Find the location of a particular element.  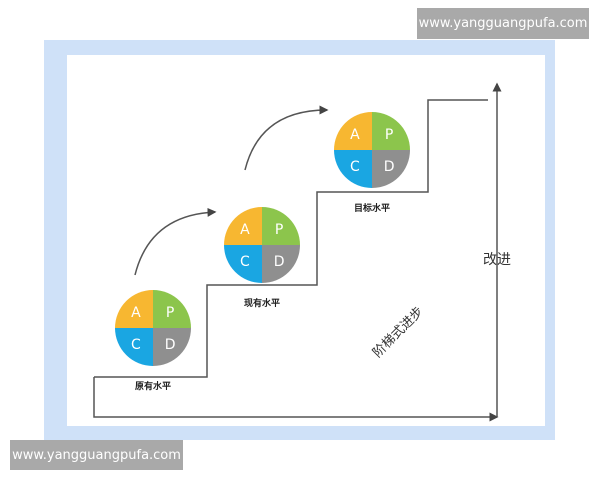

watermark-top: www.yangguangpufa.com is located at coordinates (503, 23).